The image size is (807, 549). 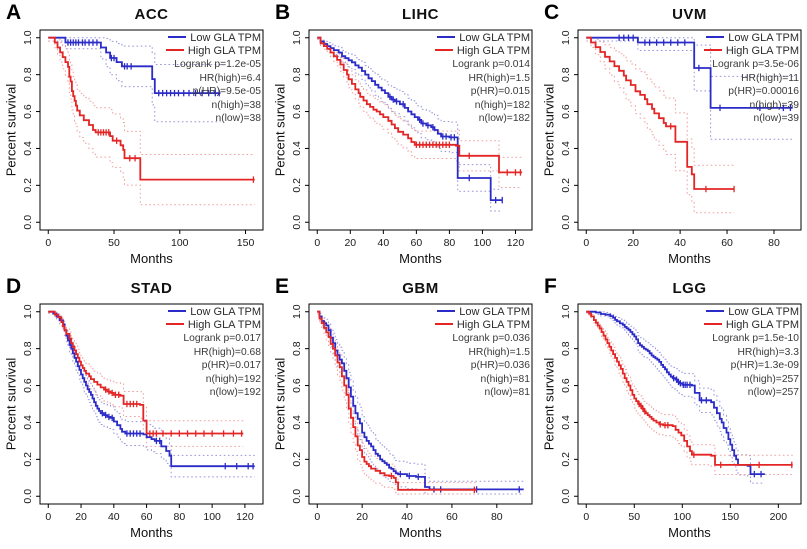 I want to click on stat-logrank: Logrank p=3.5e-06, so click(x=755, y=64).